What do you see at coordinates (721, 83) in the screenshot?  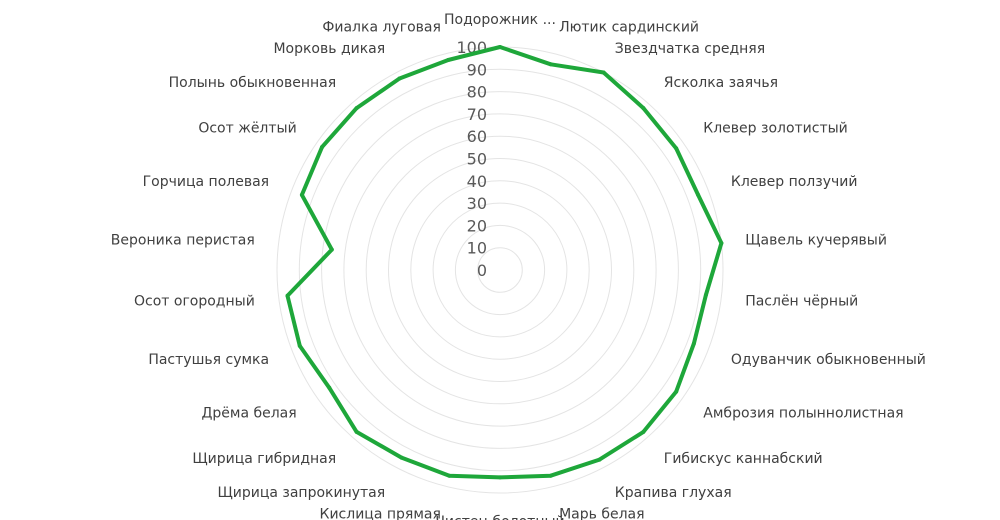 I see `category-label: Ясколка заячья` at bounding box center [721, 83].